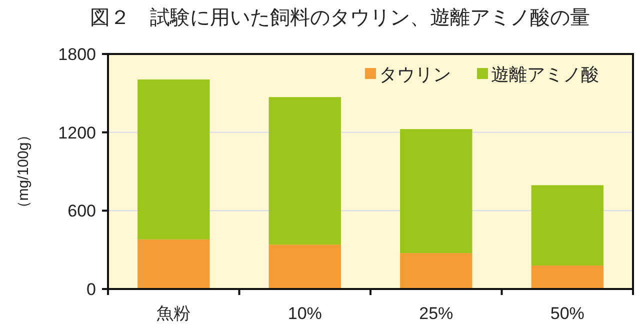 The width and height of the screenshot is (640, 329). What do you see at coordinates (340, 18) in the screenshot?
I see `chart-title: 図２ 試験に用いた飼料のタウリン、遊離アミノ酸の量` at bounding box center [340, 18].